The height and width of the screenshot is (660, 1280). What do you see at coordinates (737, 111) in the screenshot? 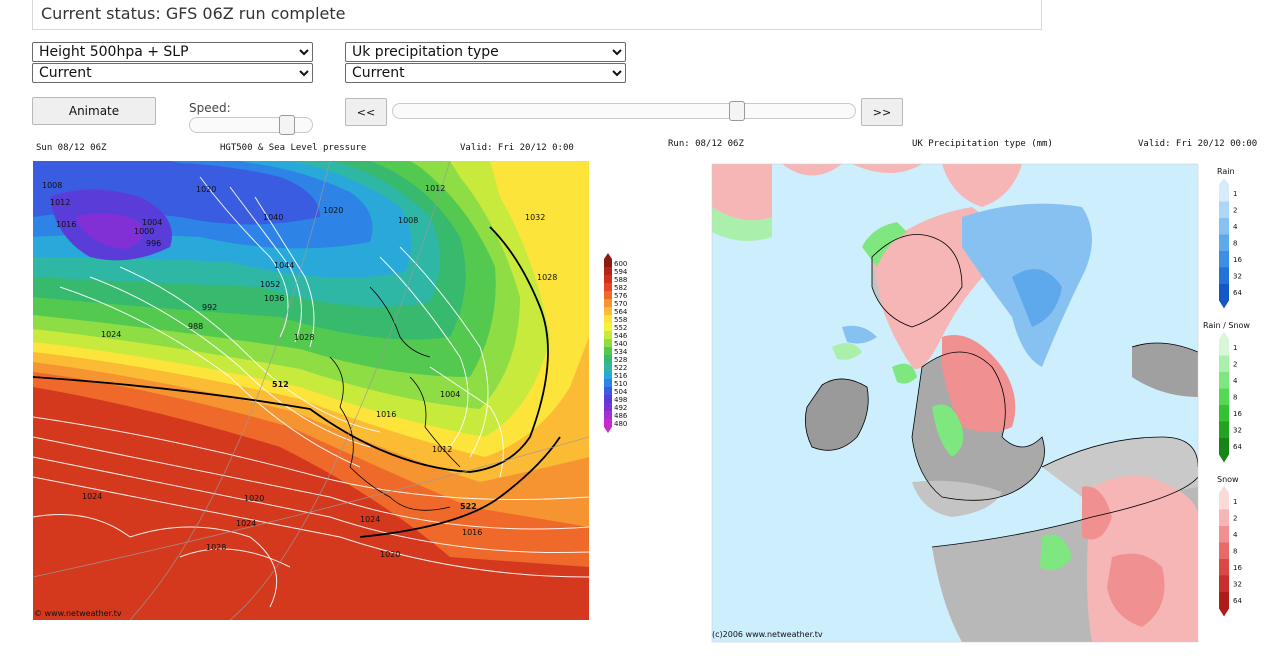
I see `timeline-slider-thumb` at bounding box center [737, 111].